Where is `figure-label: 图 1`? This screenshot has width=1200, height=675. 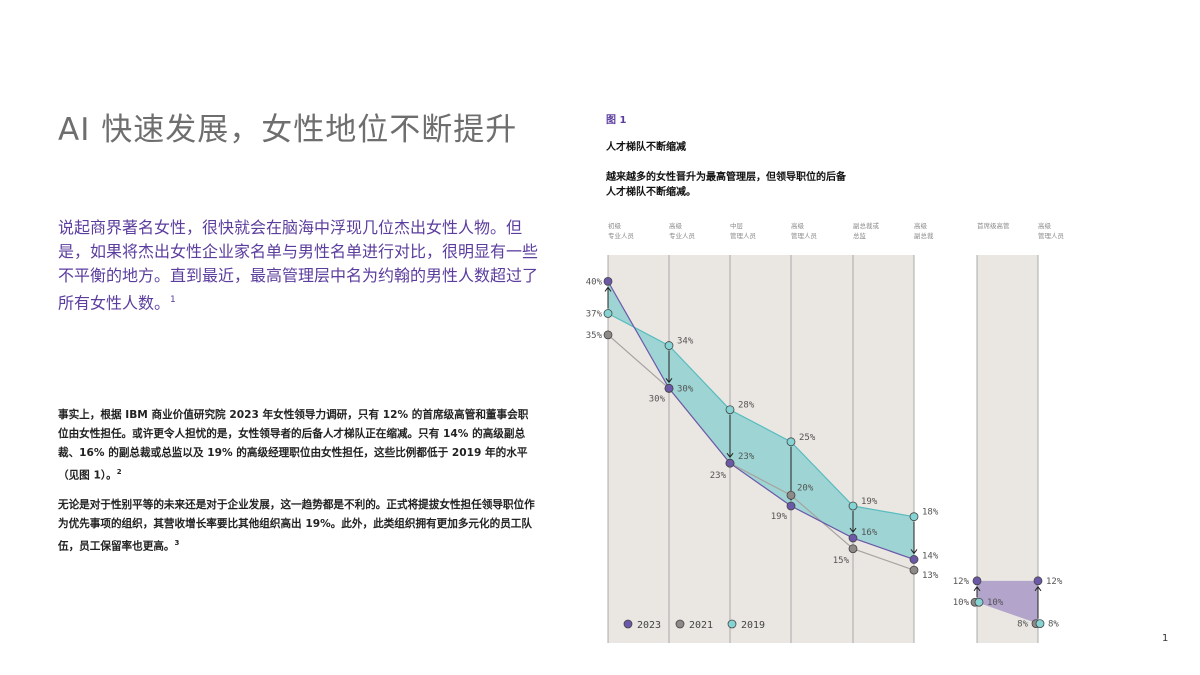 figure-label: 图 1 is located at coordinates (616, 120).